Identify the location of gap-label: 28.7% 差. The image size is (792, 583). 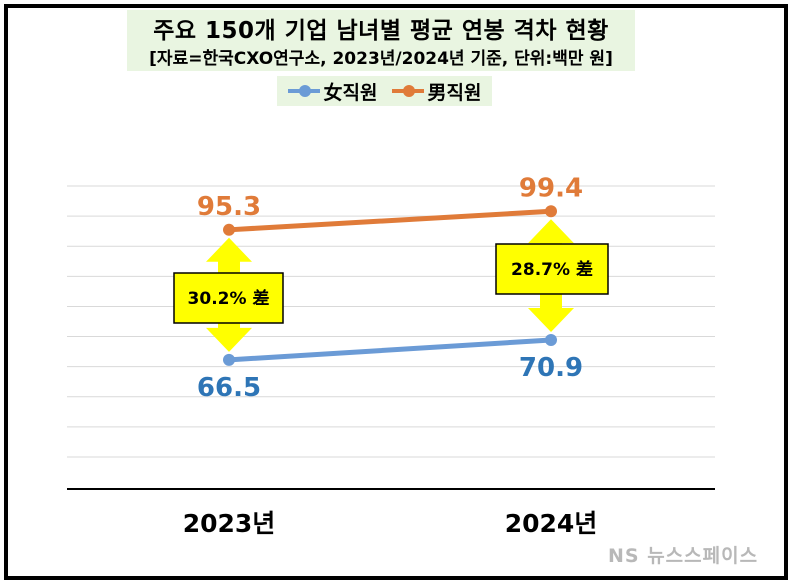
(552, 269).